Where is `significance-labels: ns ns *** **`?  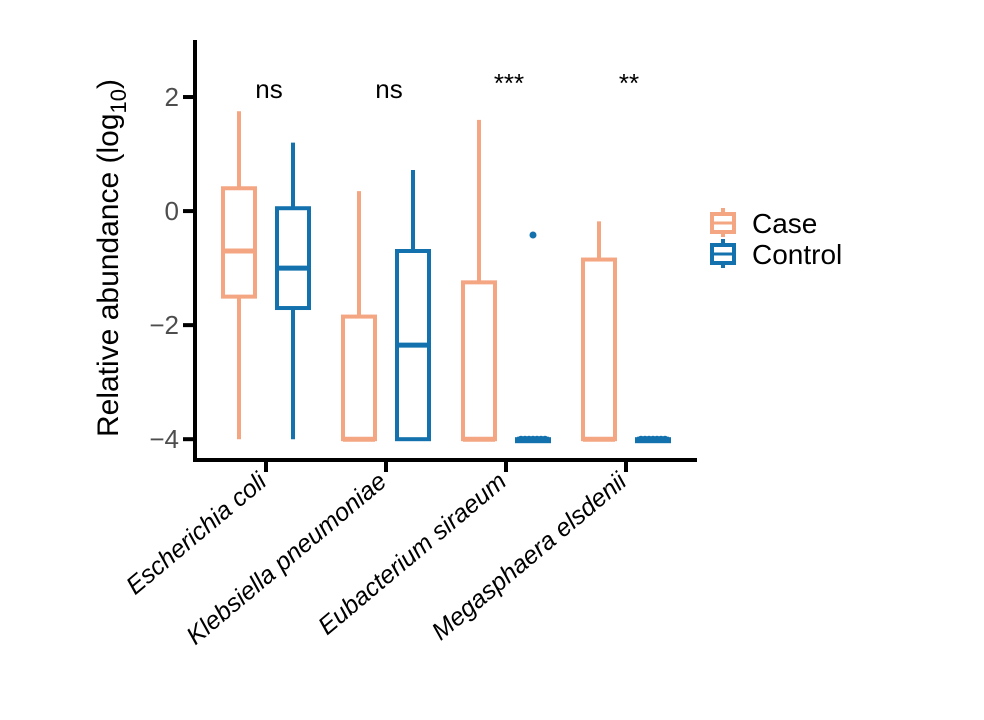
significance-labels: ns ns *** ** is located at coordinates (447, 86).